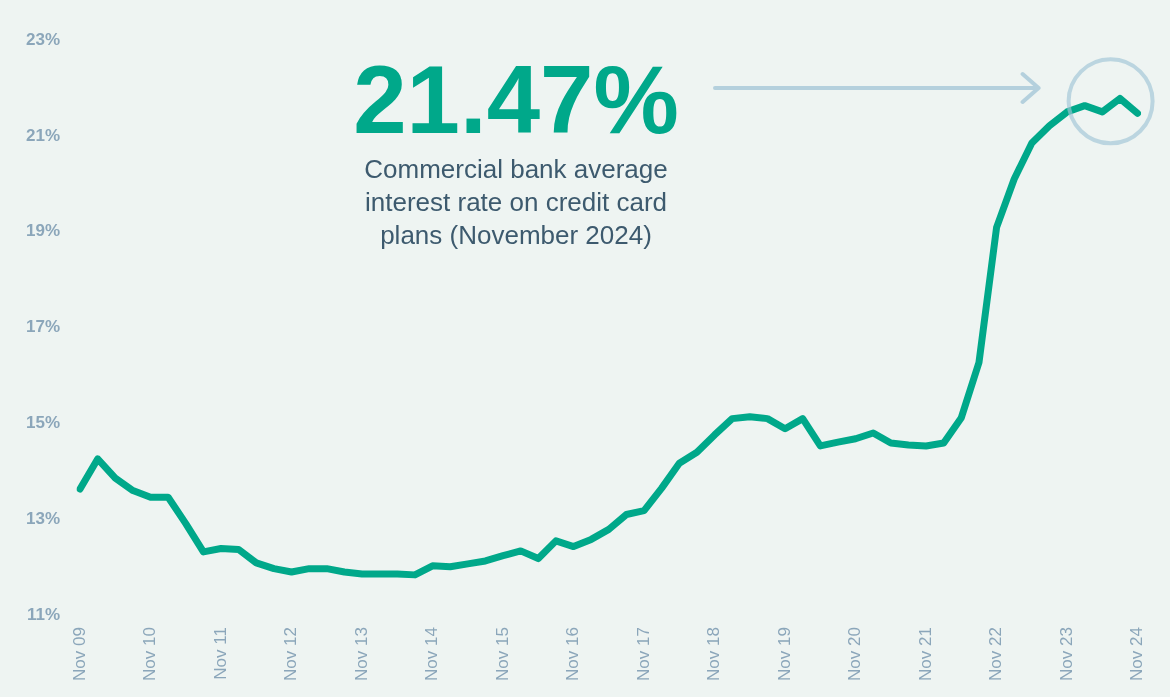  I want to click on x-tick-label: Nov 22, so click(996, 654).